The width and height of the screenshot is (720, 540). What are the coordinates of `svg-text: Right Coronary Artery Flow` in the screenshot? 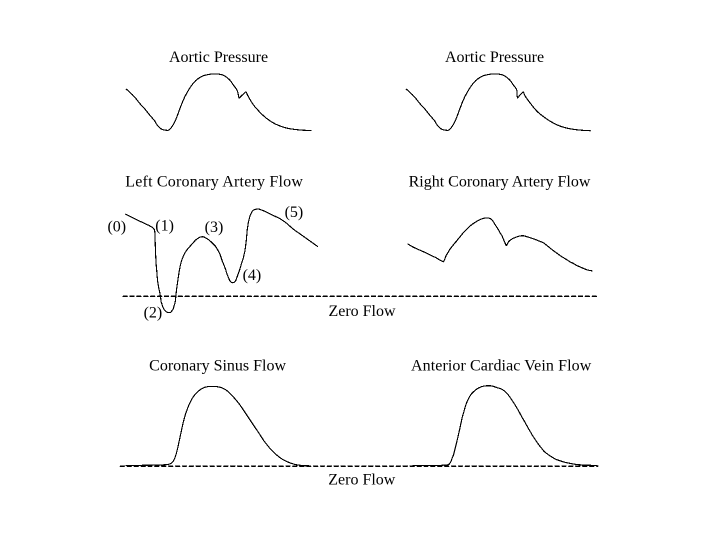 It's located at (500, 182).